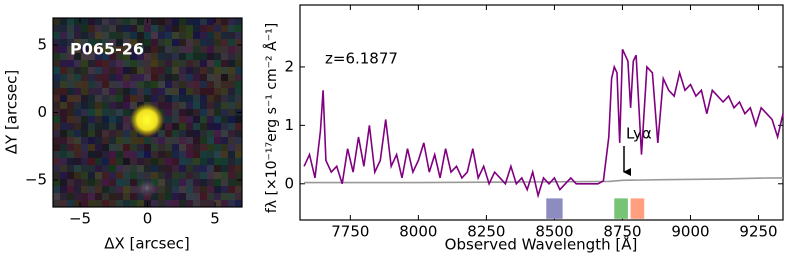 Image resolution: width=789 pixels, height=265 pixels. I want to click on y-tick-label: 5, so click(42, 45).